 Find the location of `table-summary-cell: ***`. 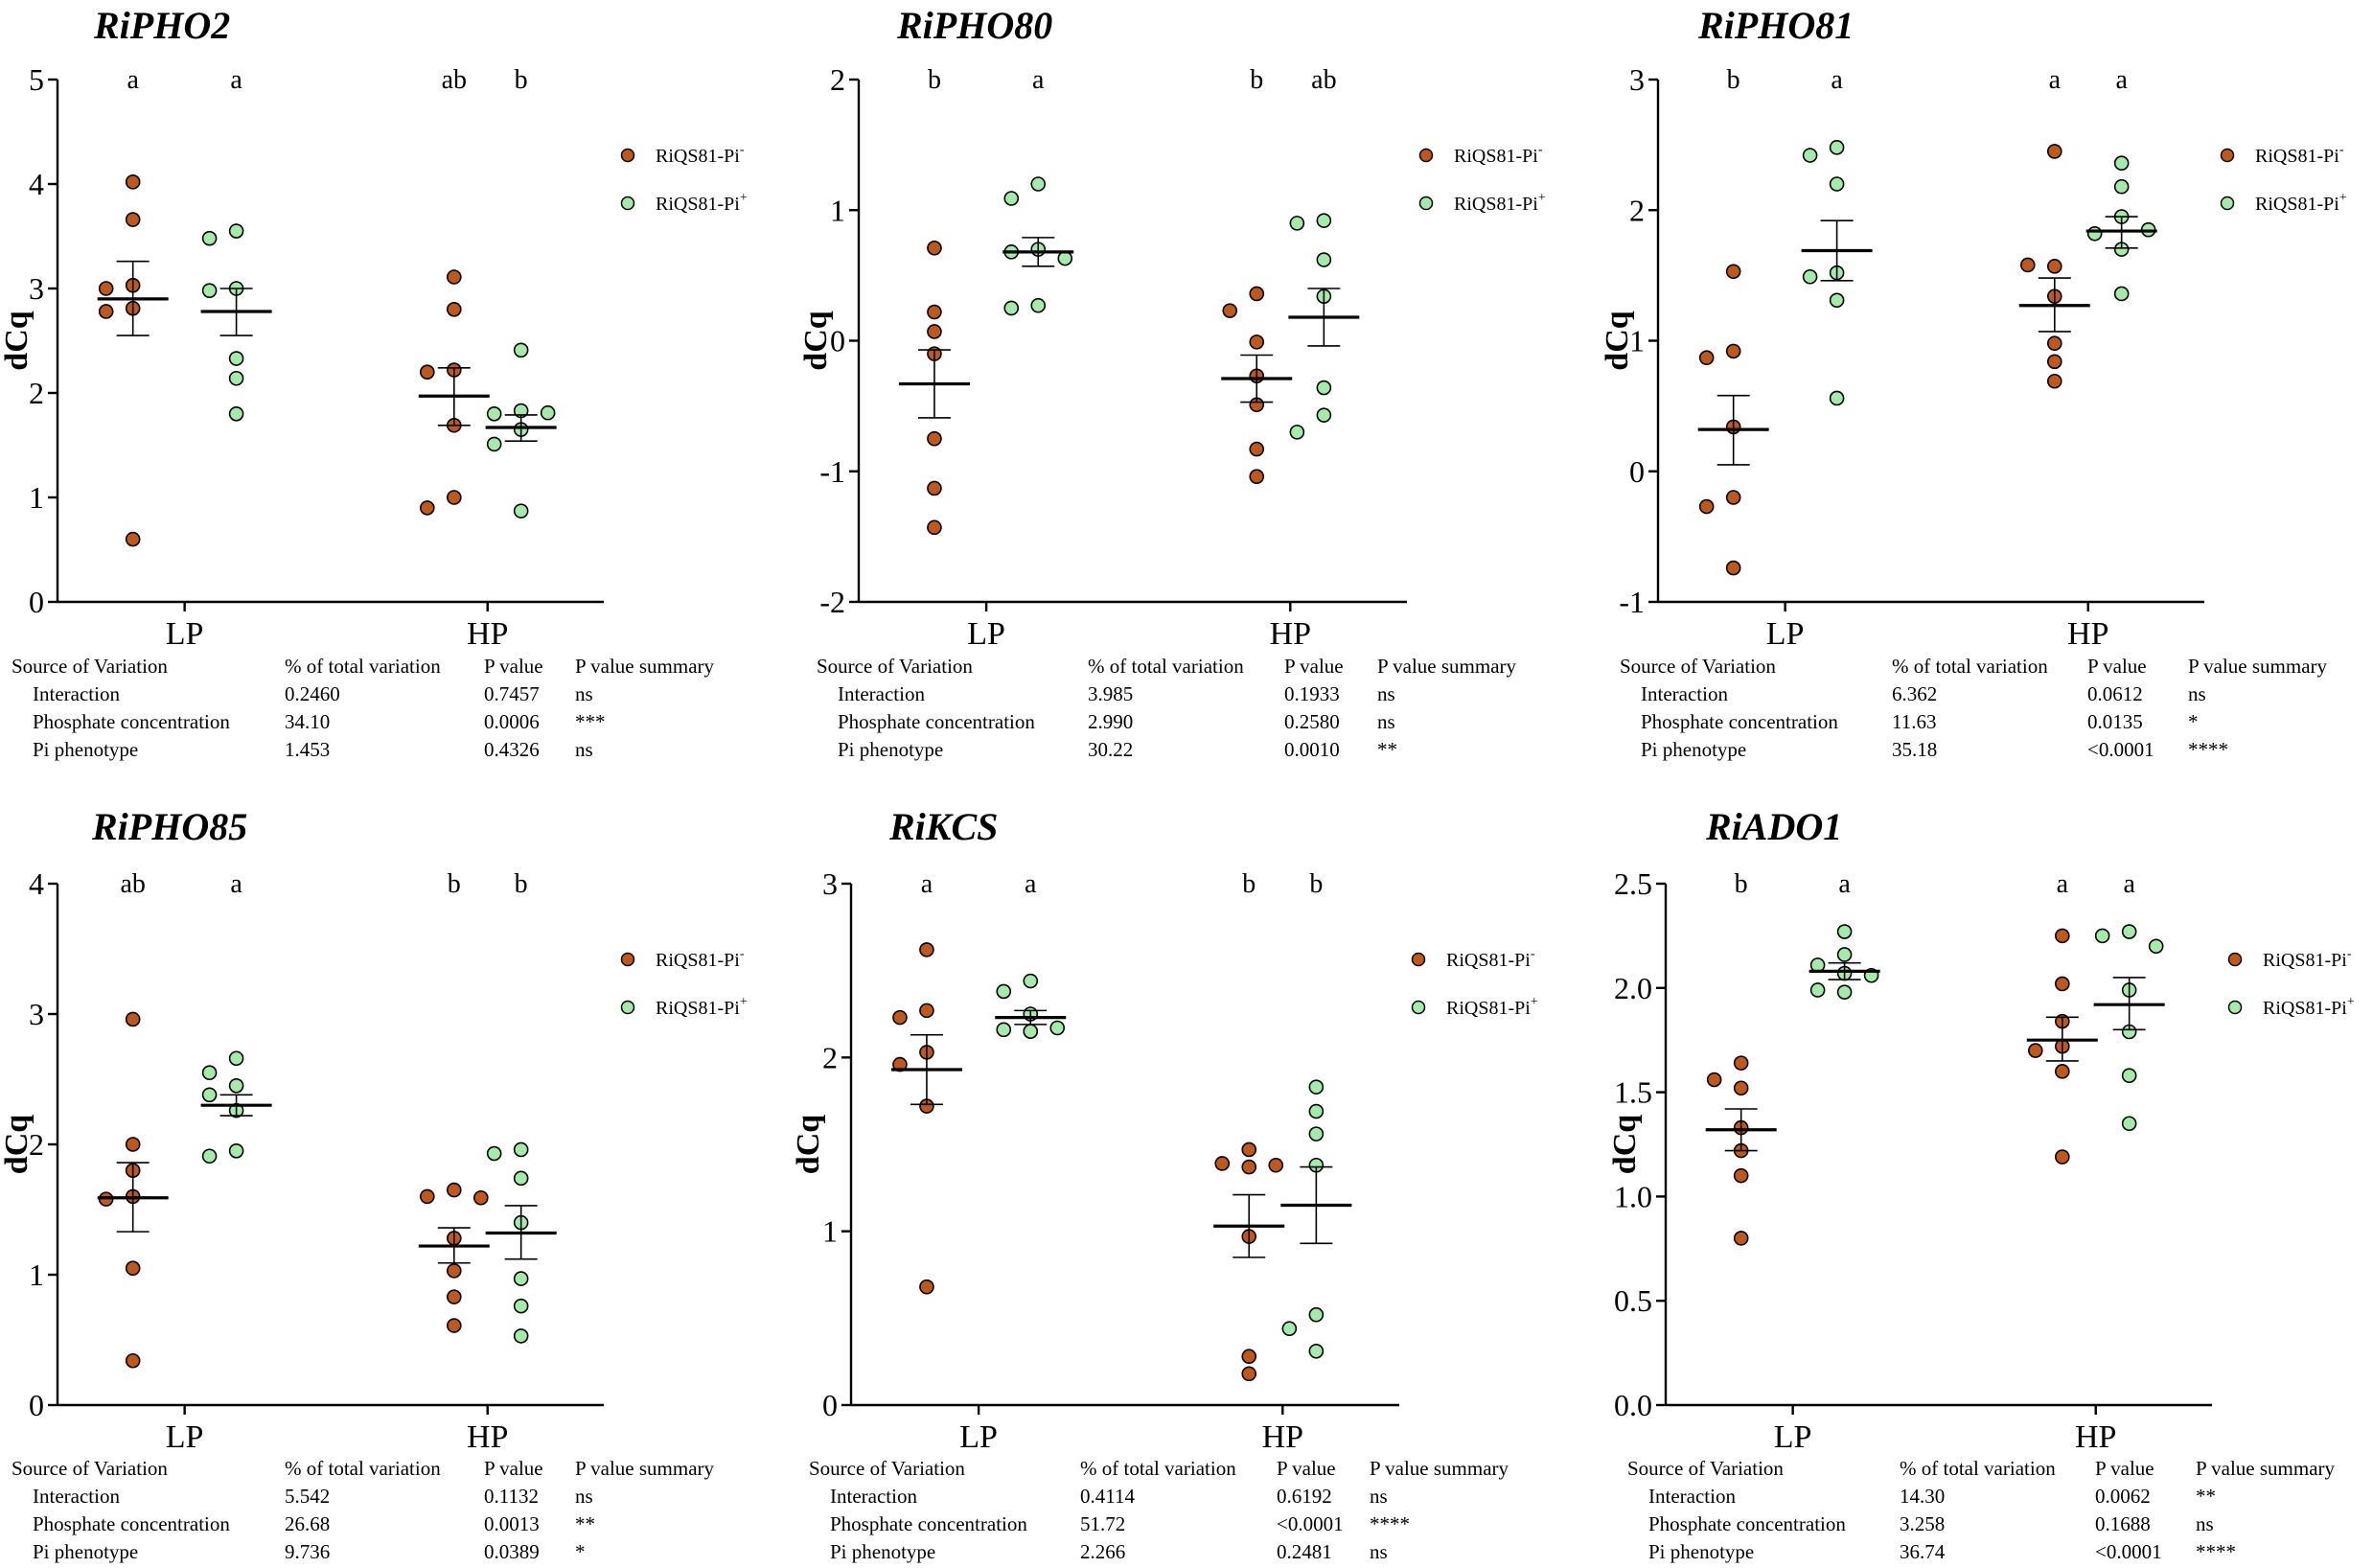

table-summary-cell: *** is located at coordinates (590, 721).